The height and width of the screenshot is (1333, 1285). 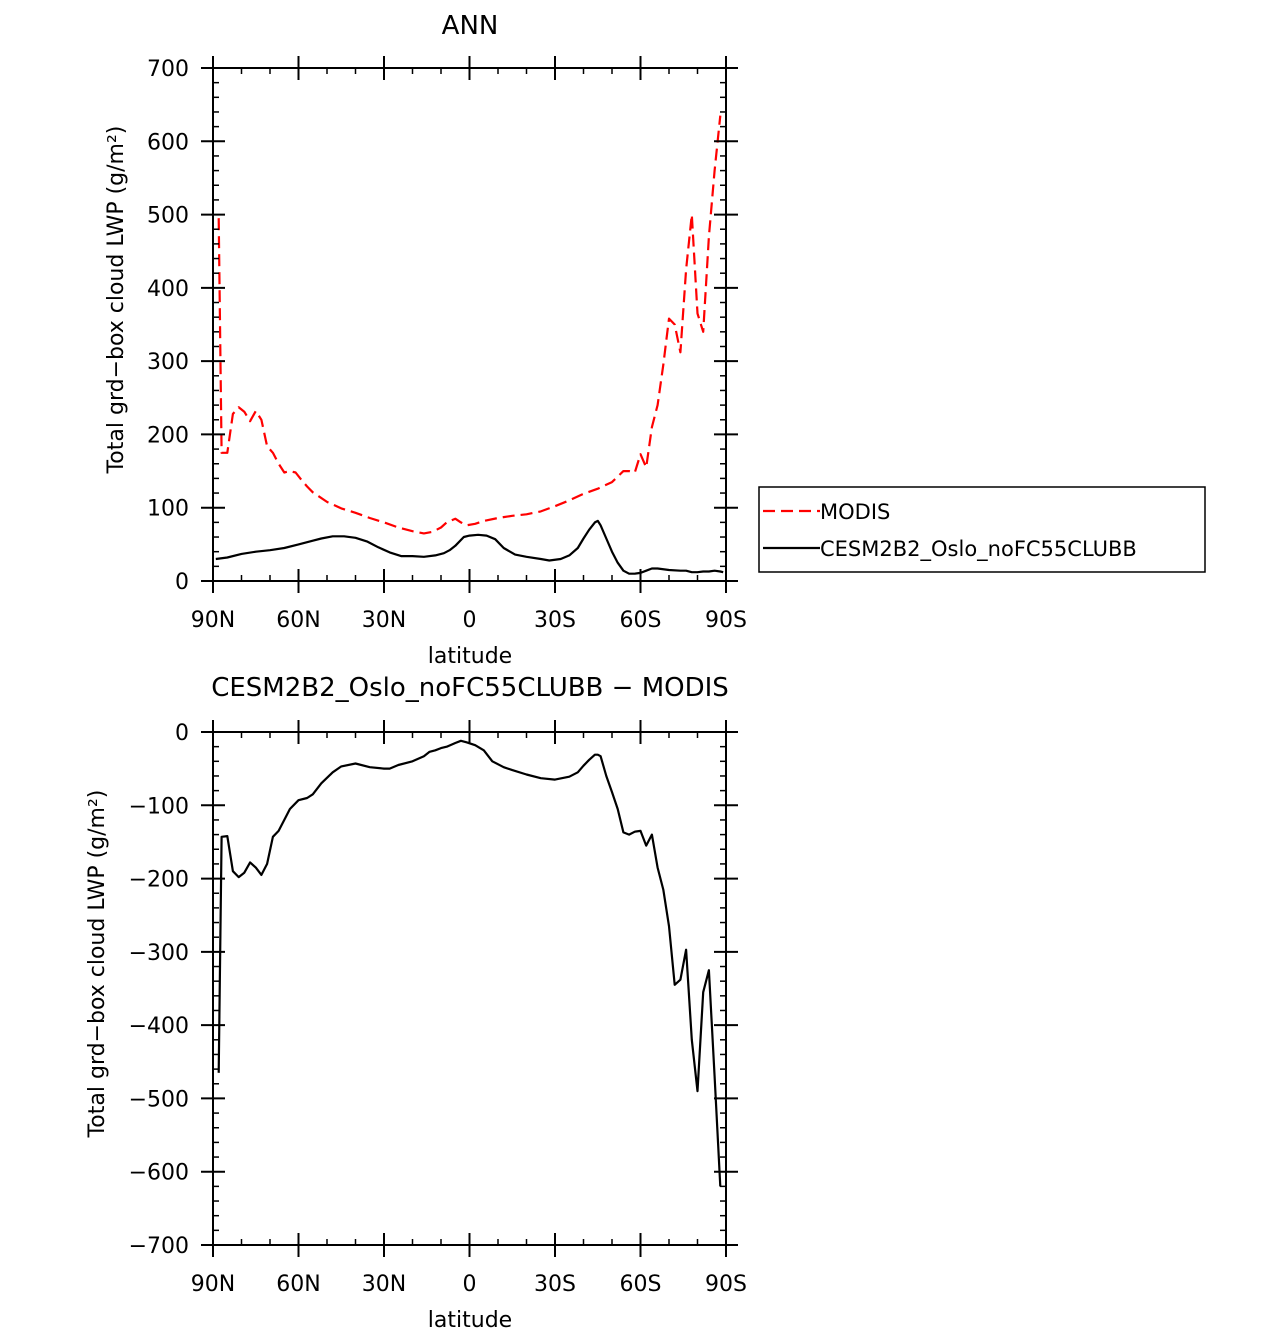 What do you see at coordinates (159, 806) in the screenshot?
I see `y-tick-label: −100` at bounding box center [159, 806].